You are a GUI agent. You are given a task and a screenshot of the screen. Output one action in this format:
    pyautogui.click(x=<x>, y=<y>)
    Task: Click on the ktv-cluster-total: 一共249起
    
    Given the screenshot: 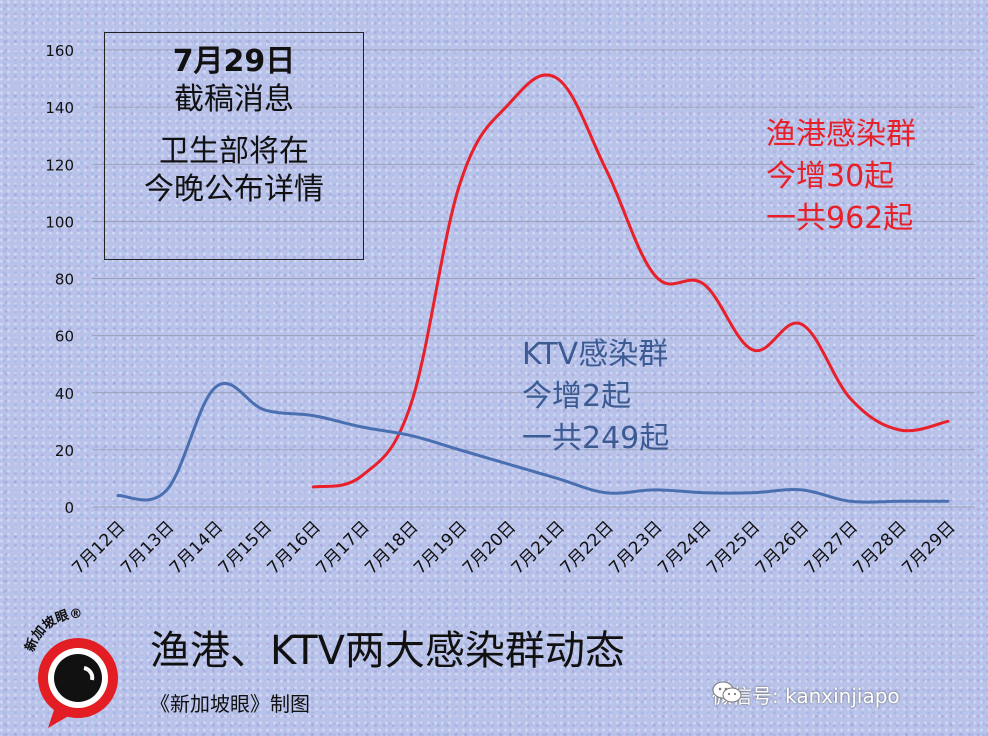 What is the action you would take?
    pyautogui.click(x=596, y=438)
    